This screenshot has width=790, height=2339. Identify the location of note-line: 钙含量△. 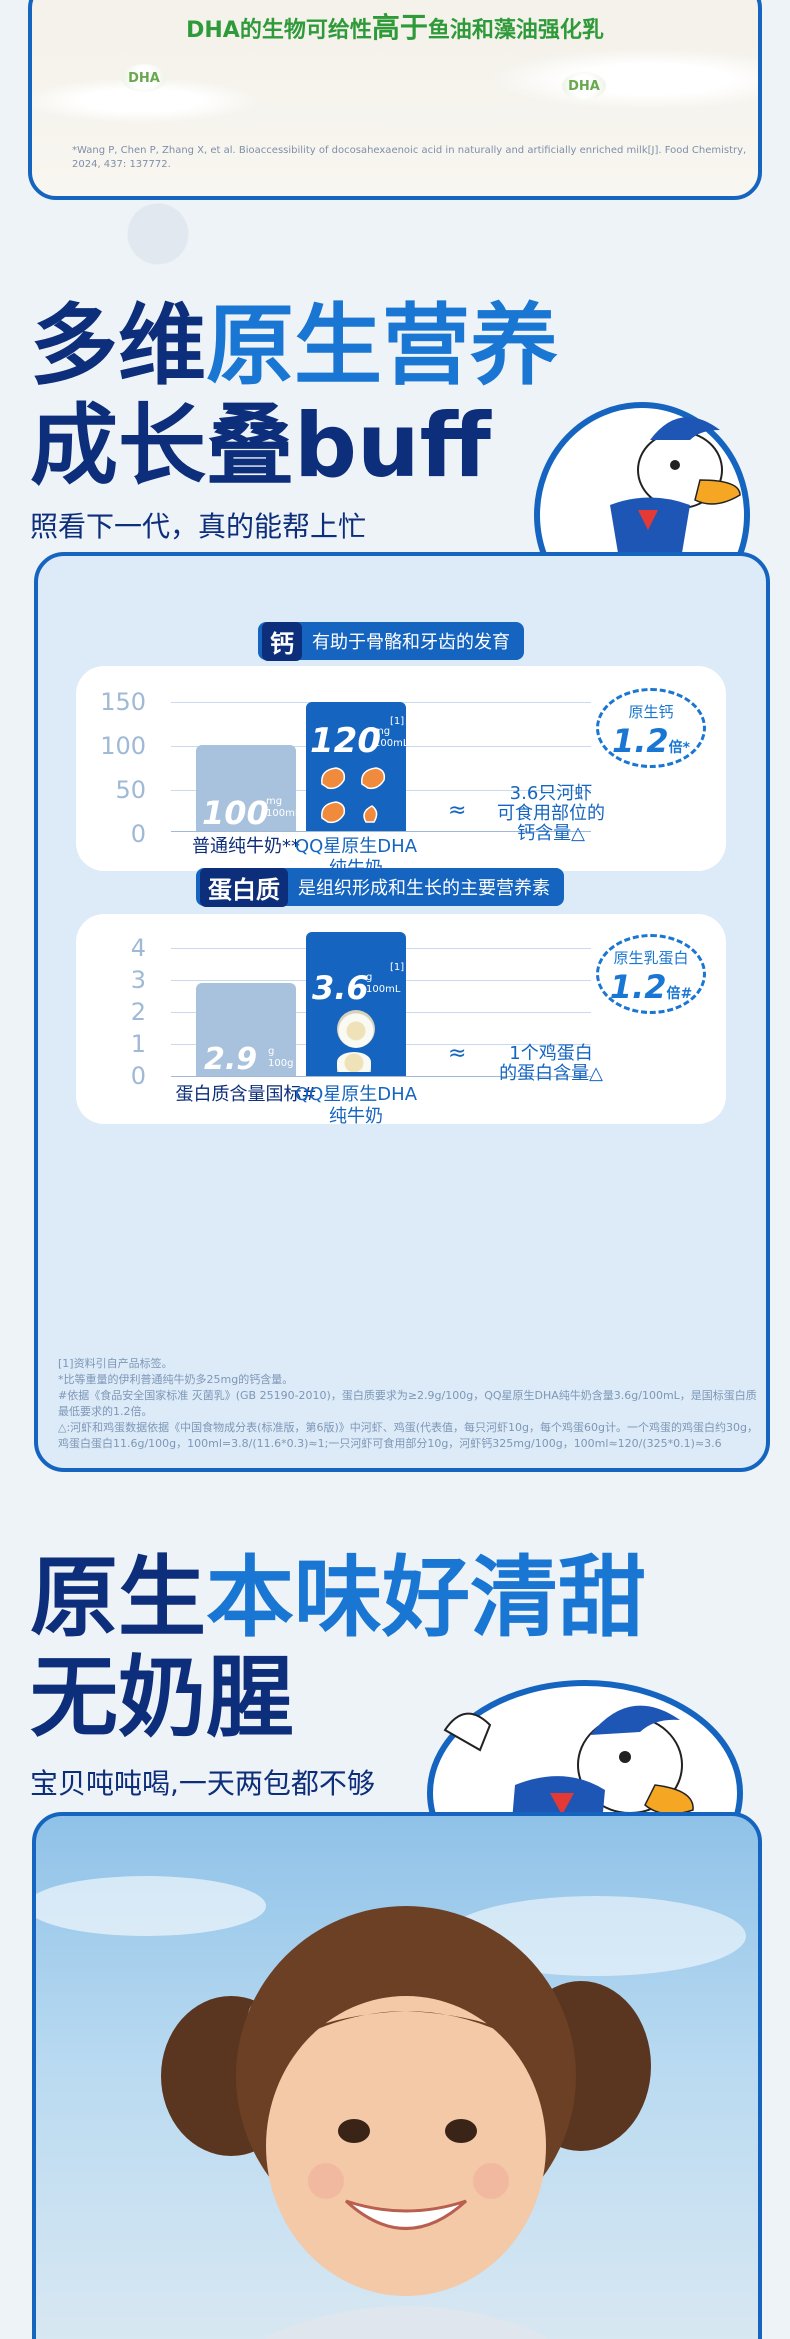
(551, 833).